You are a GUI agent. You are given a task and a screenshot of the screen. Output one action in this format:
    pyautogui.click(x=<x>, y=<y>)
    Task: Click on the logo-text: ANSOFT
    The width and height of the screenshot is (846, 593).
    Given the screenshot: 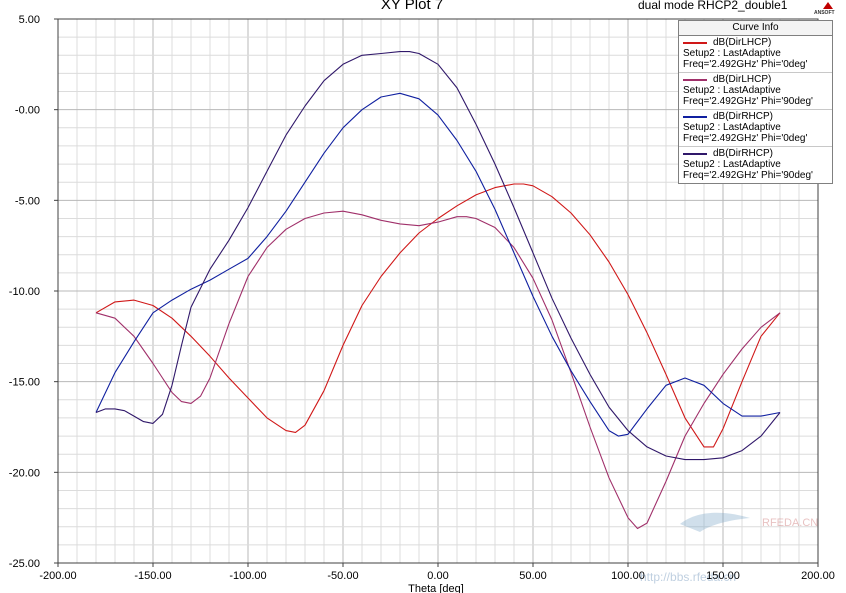 What is the action you would take?
    pyautogui.click(x=824, y=13)
    